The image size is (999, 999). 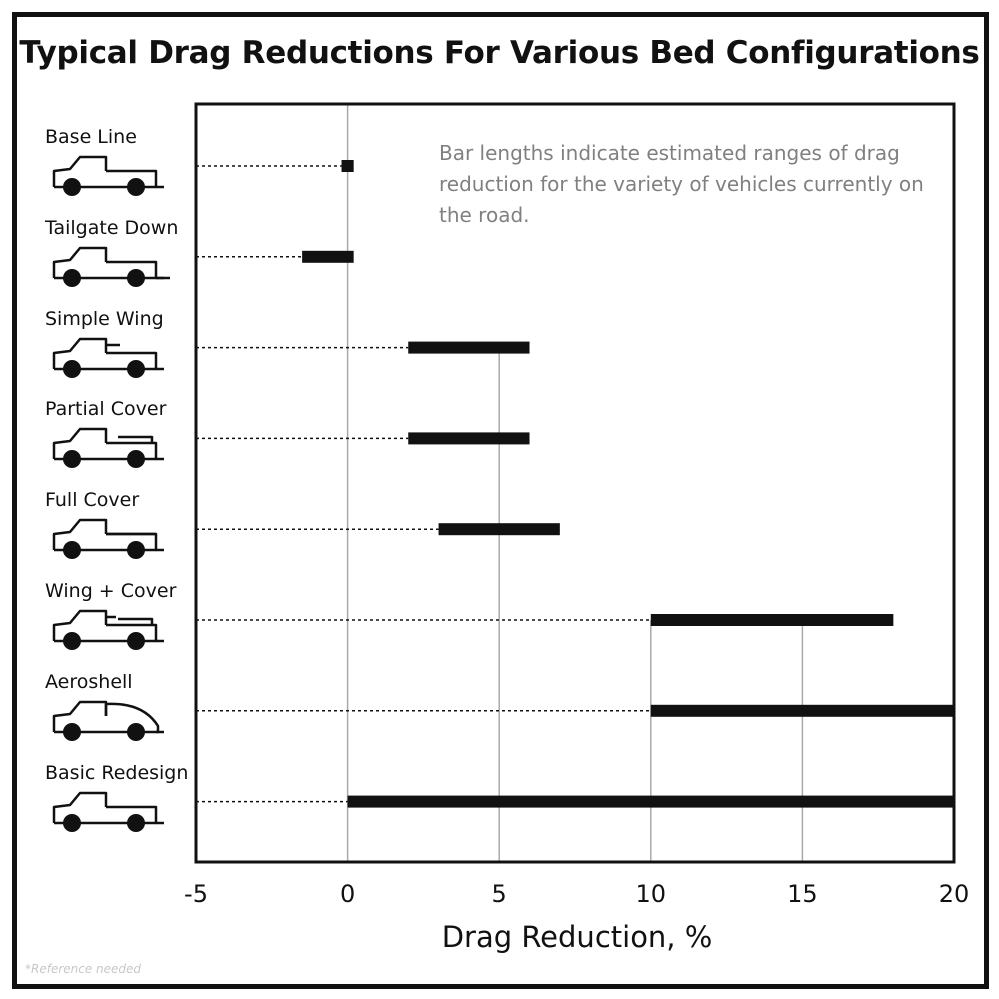 I want to click on category-label: Base Line, so click(x=91, y=137).